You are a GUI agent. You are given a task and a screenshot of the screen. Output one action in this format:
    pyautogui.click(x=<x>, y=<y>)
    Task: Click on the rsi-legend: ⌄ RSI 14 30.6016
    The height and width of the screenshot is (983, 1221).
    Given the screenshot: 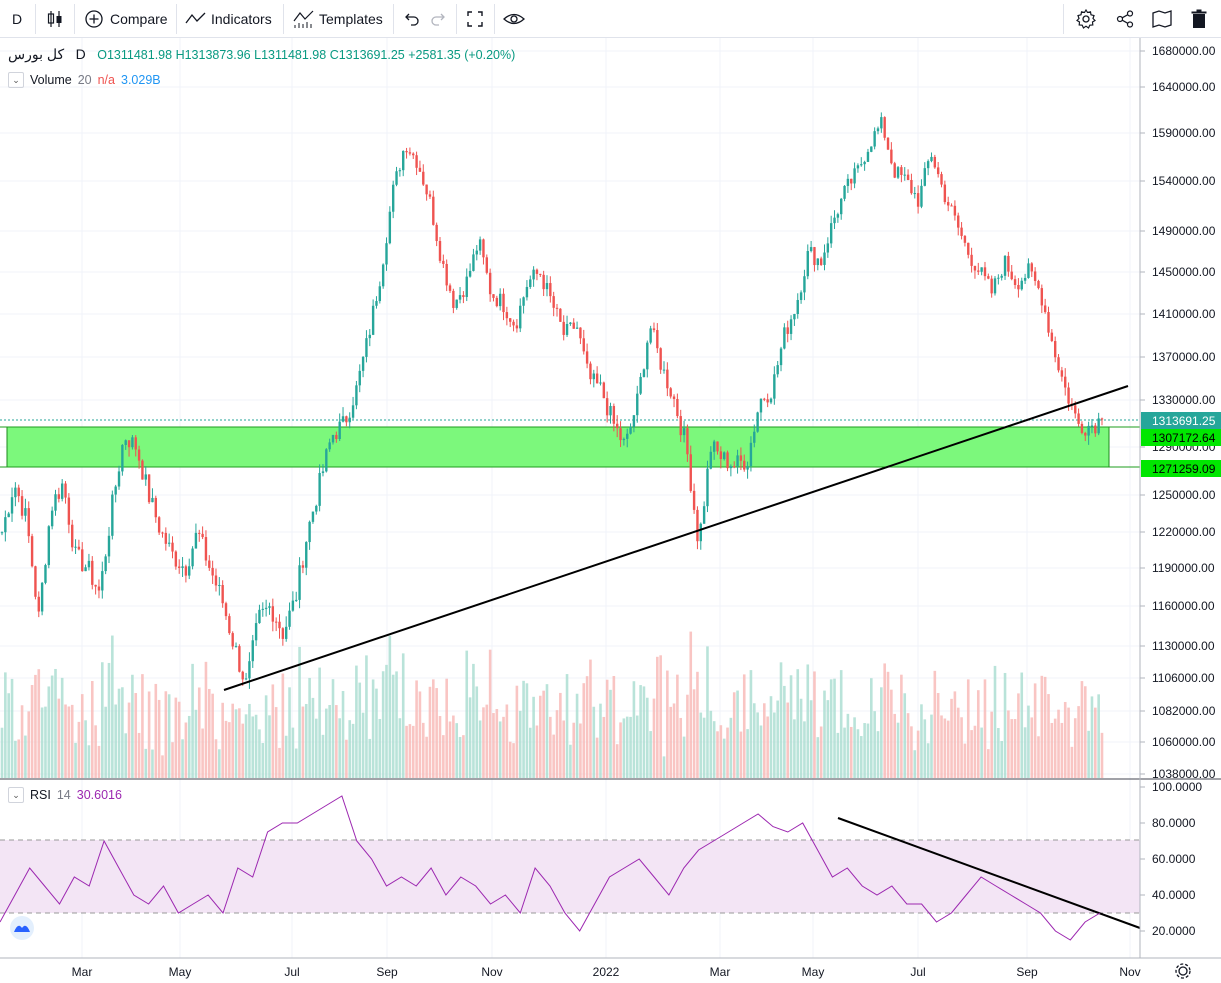 What is the action you would take?
    pyautogui.click(x=65, y=795)
    